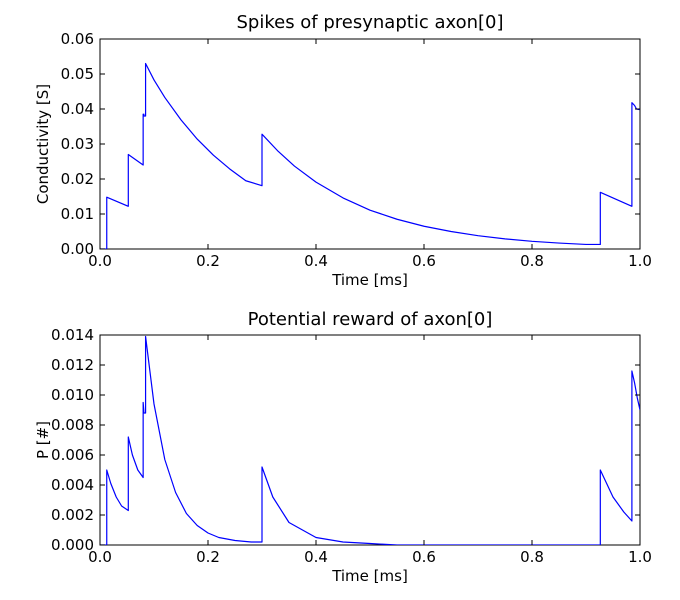  Describe the element at coordinates (77, 109) in the screenshot. I see `top-ytick-label: 0.04` at that location.